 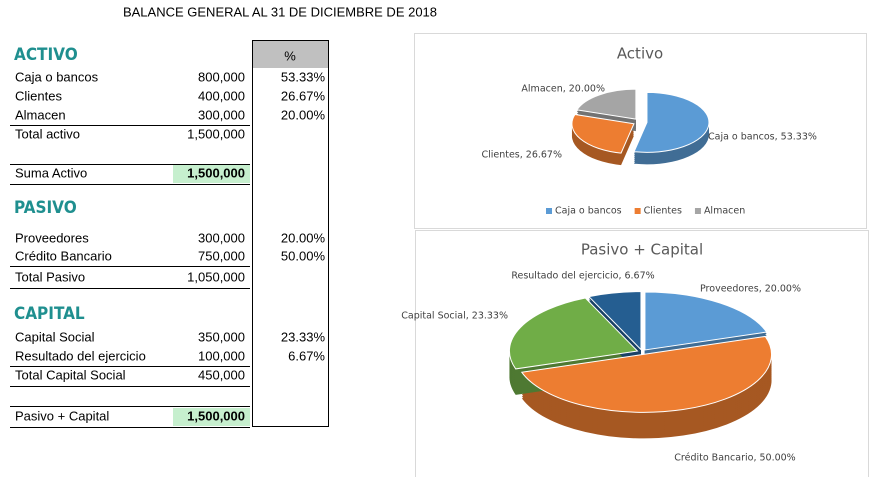 What do you see at coordinates (724, 211) in the screenshot?
I see `legend-entry: Almacen` at bounding box center [724, 211].